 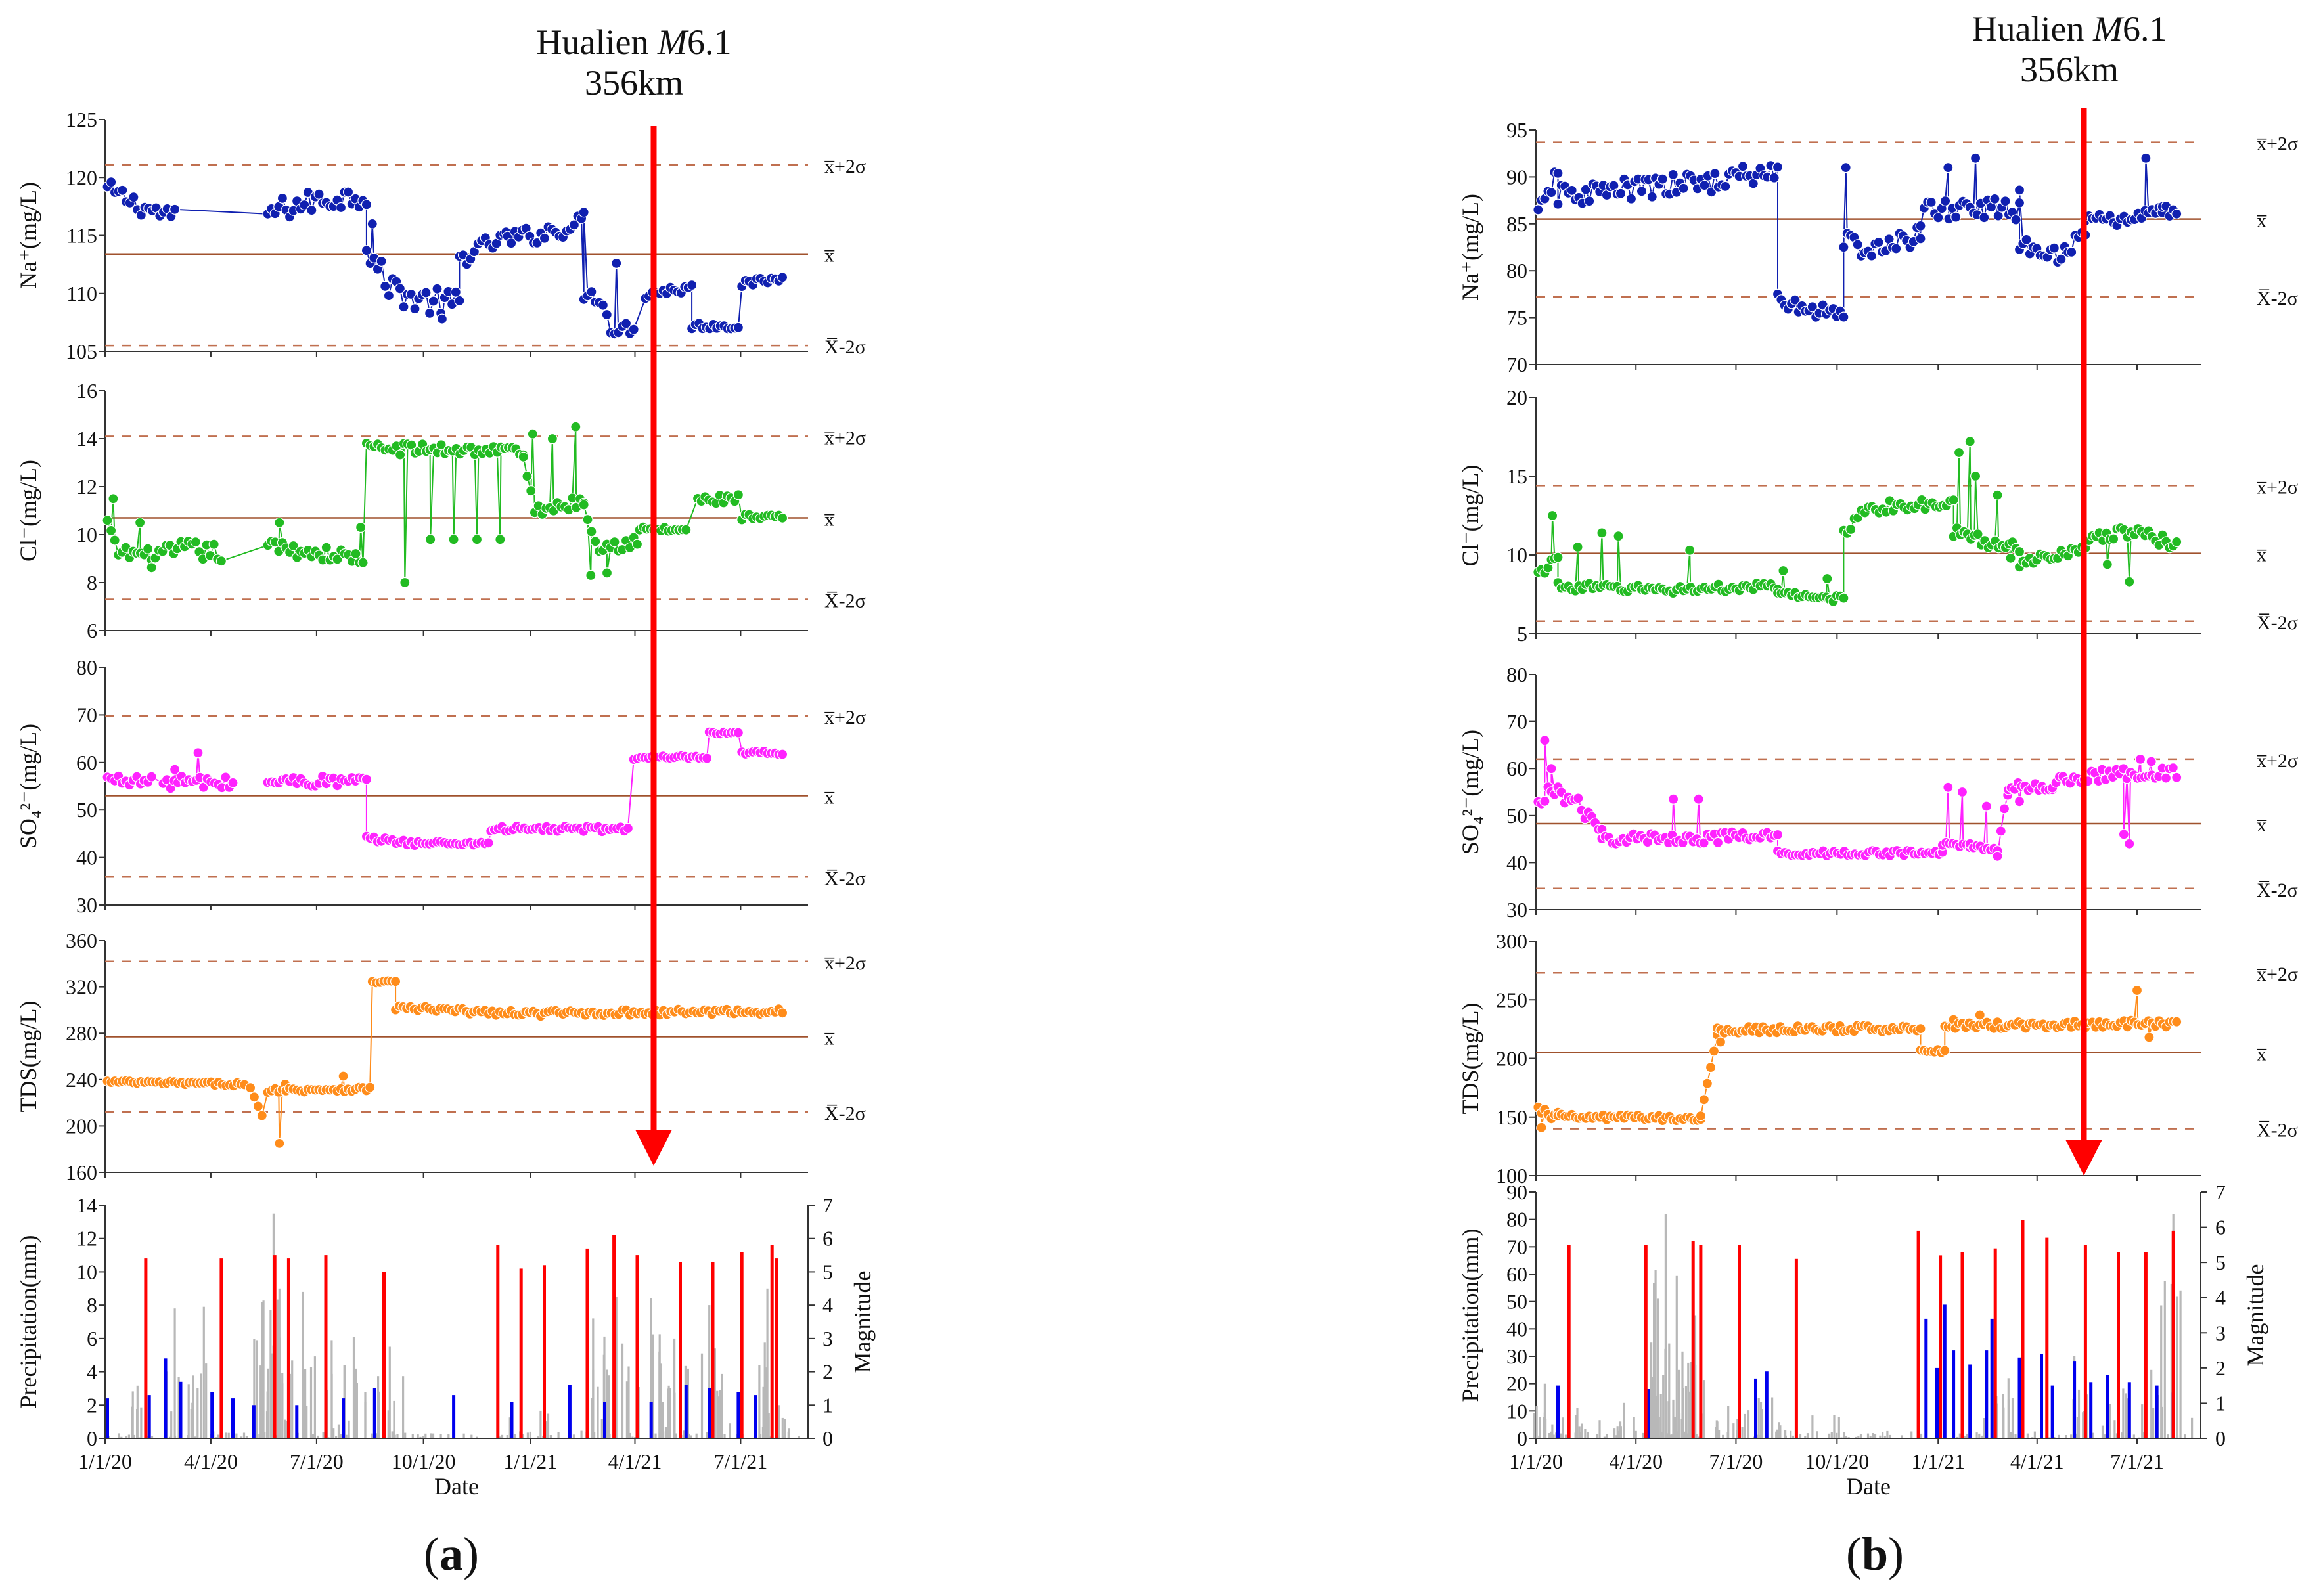 What do you see at coordinates (86, 858) in the screenshot?
I see `y-tick-label: 40` at bounding box center [86, 858].